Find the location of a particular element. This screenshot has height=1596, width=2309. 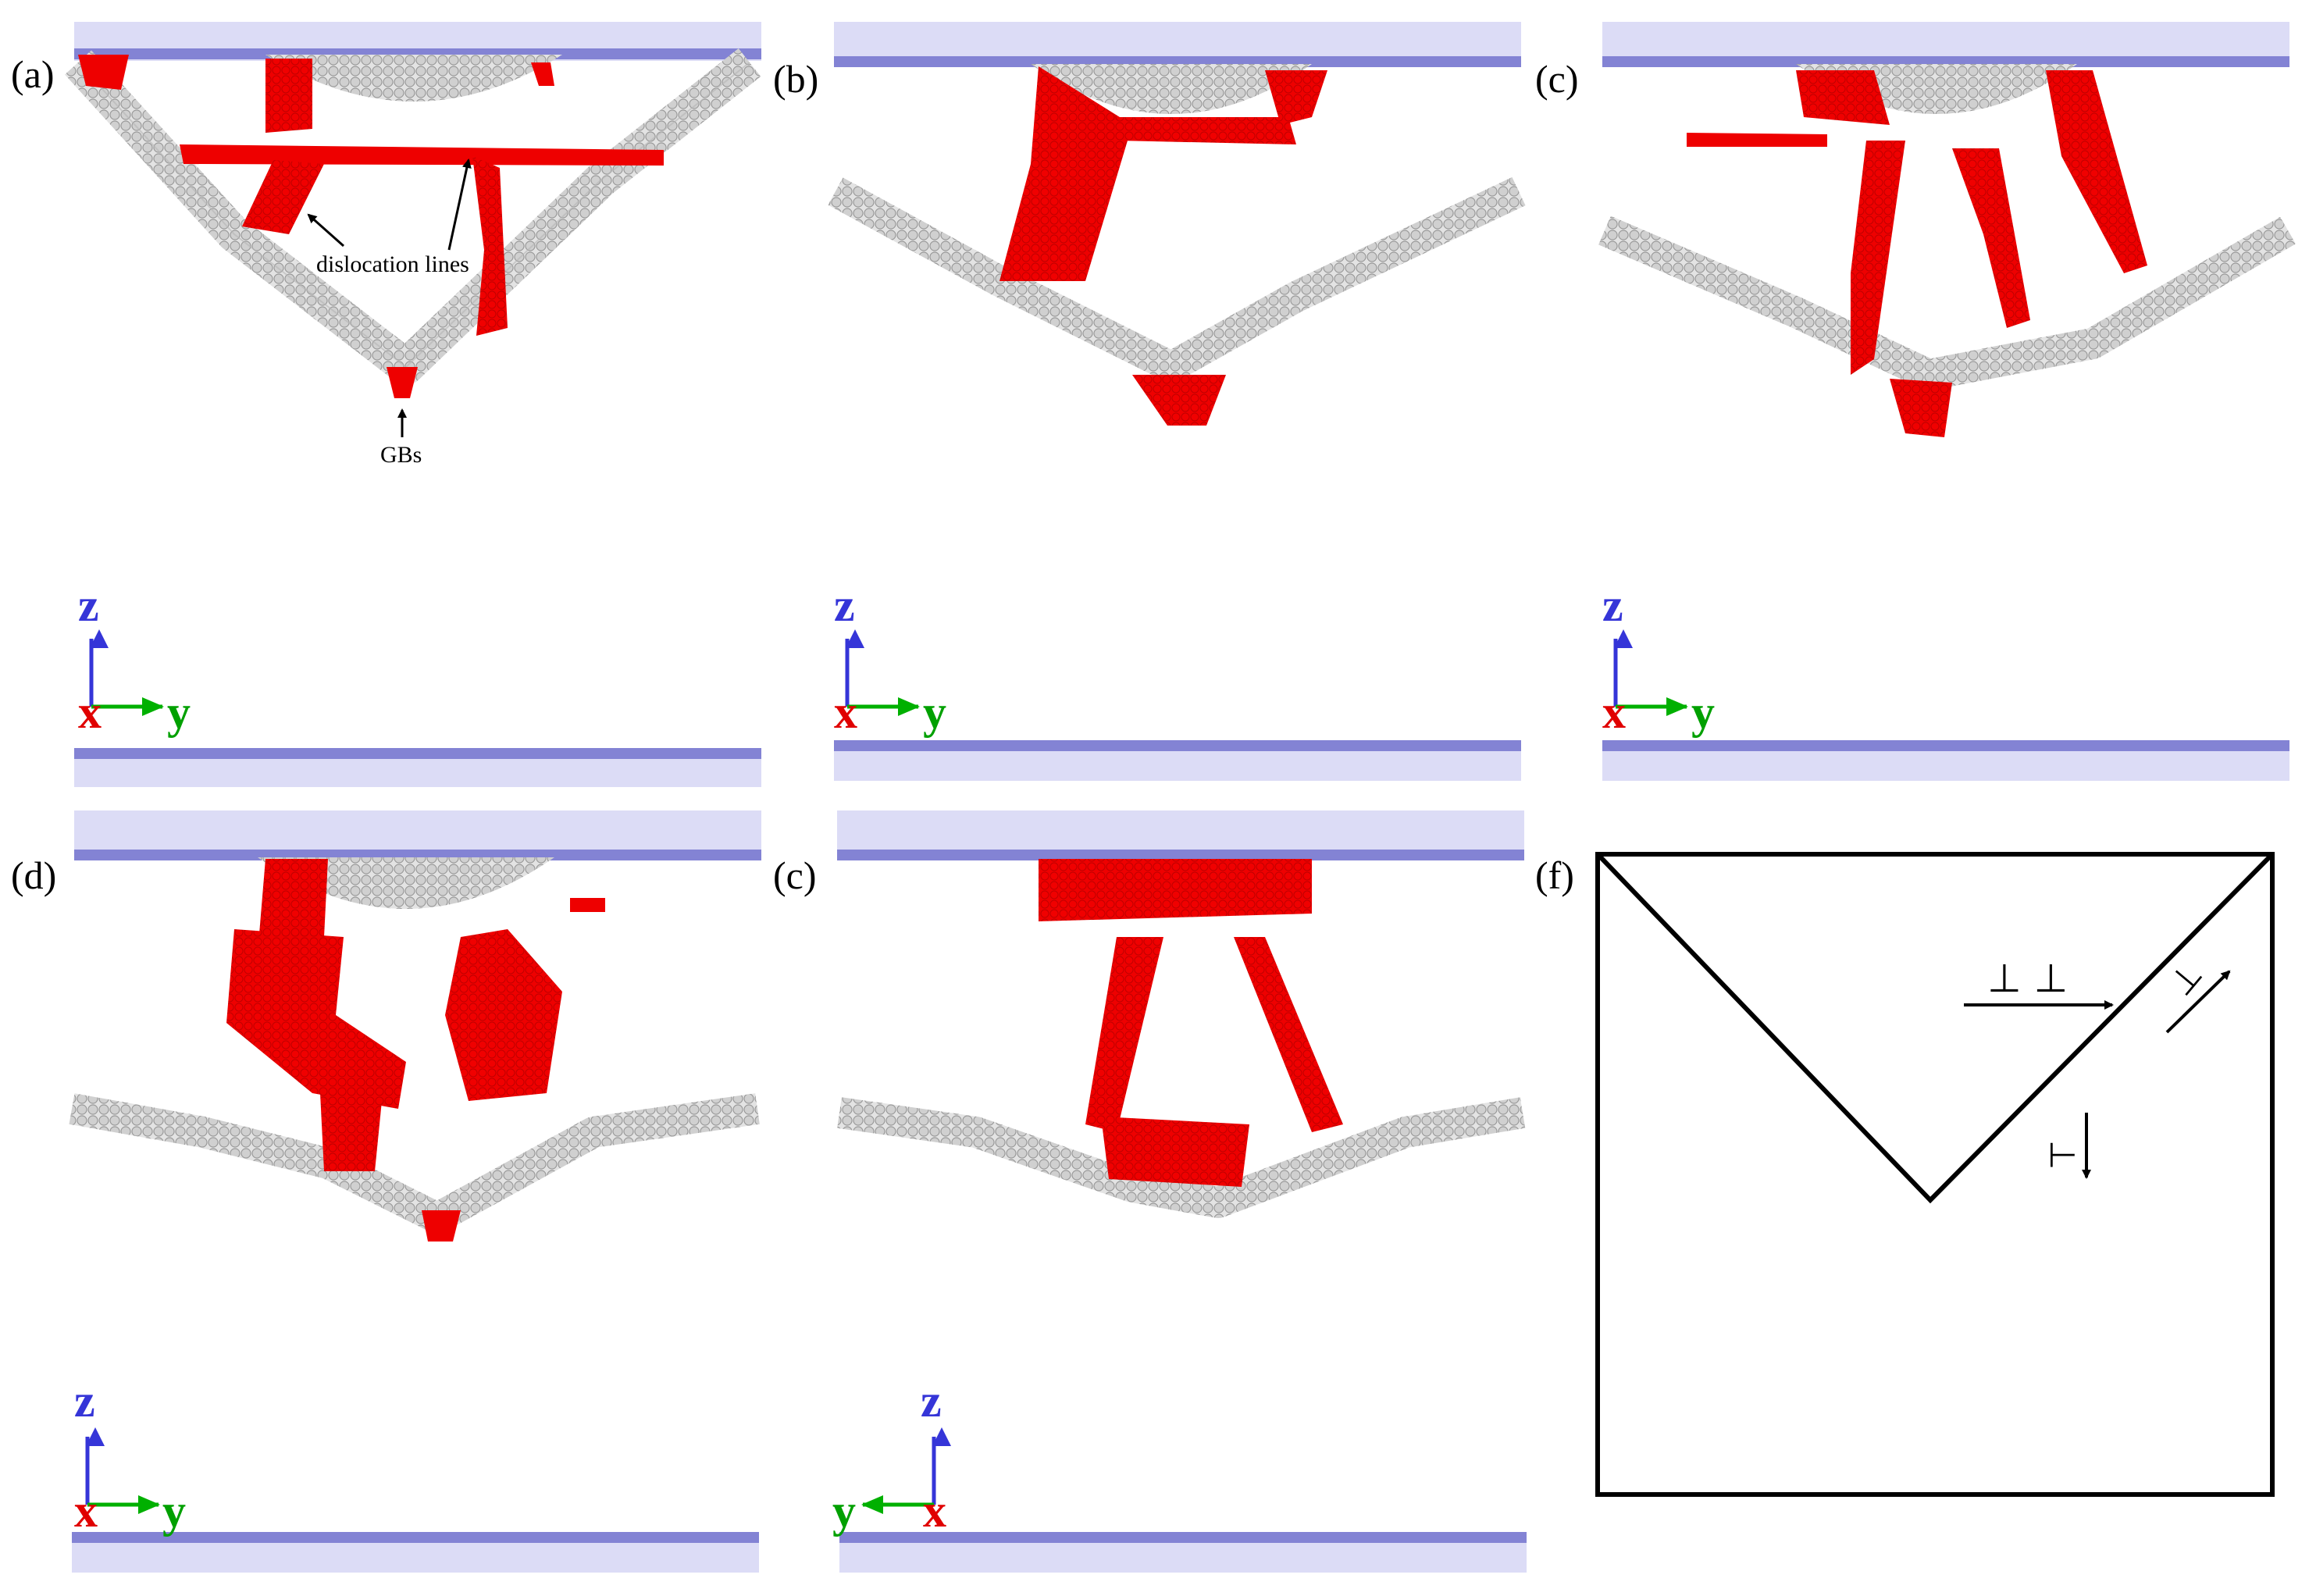

schematic-box is located at coordinates (1935, 1174).